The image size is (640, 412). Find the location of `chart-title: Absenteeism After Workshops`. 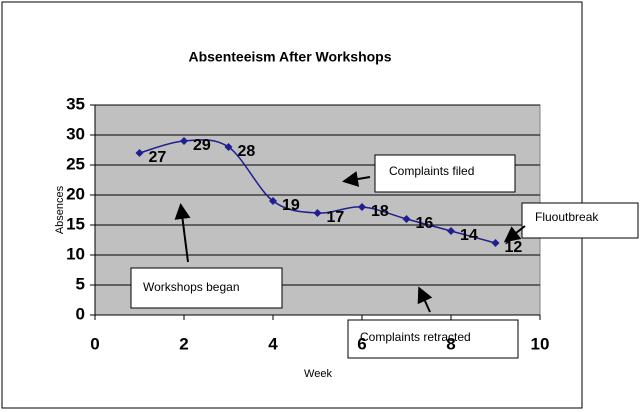

chart-title: Absenteeism After Workshops is located at coordinates (289, 57).